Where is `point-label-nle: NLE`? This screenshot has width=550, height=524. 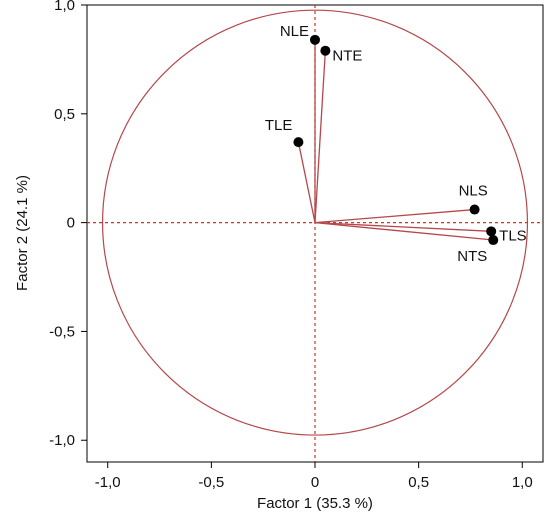
point-label-nle: NLE is located at coordinates (294, 31).